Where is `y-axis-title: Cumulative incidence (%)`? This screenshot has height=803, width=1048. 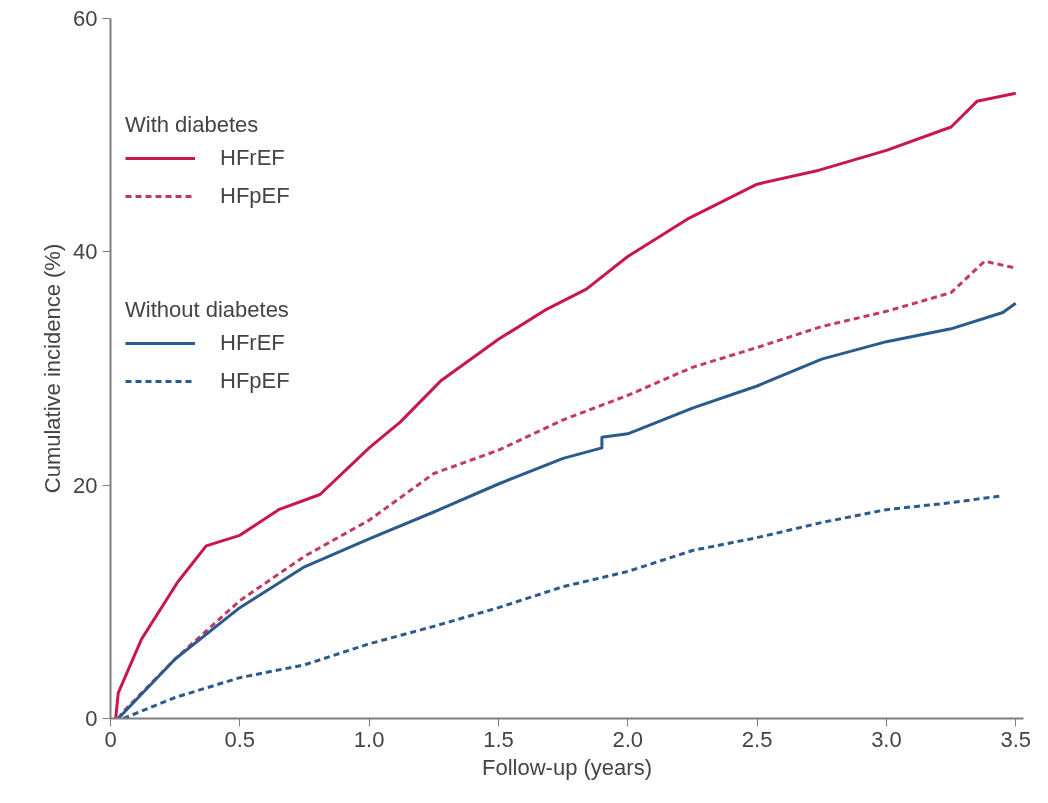 y-axis-title: Cumulative incidence (%) is located at coordinates (53, 368).